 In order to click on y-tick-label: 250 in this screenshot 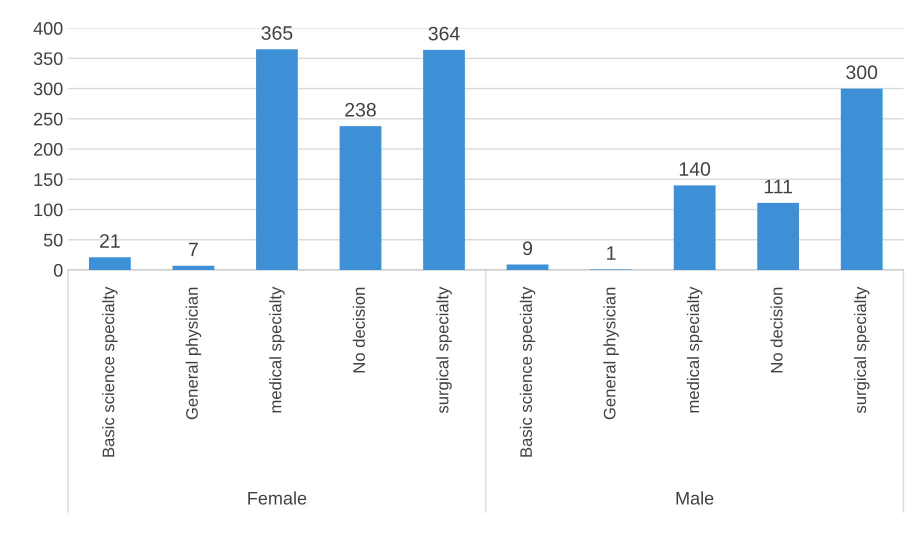, I will do `click(48, 119)`.